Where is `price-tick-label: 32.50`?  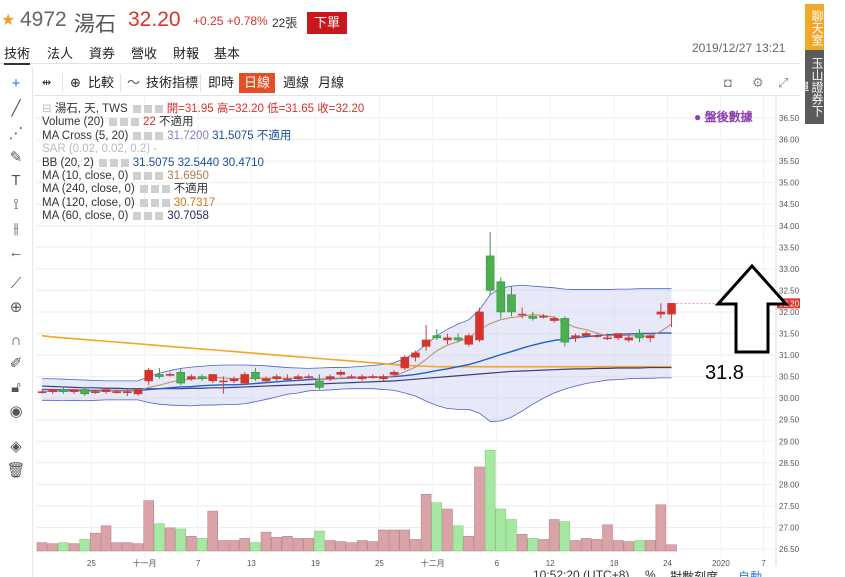
price-tick-label: 32.50 is located at coordinates (789, 290).